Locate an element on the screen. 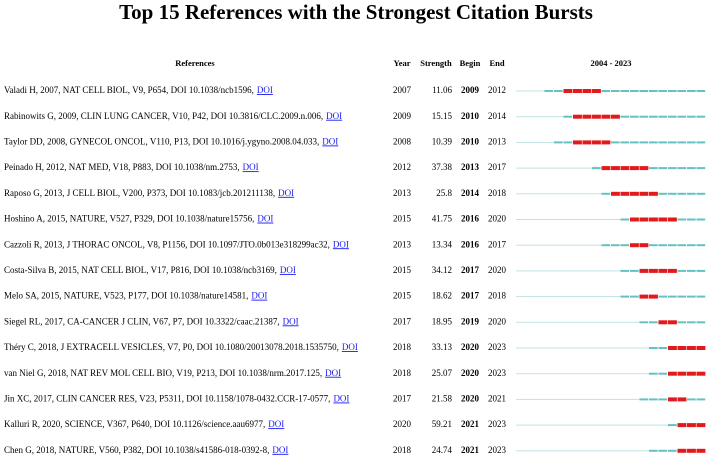  begin: 2014 is located at coordinates (470, 193).